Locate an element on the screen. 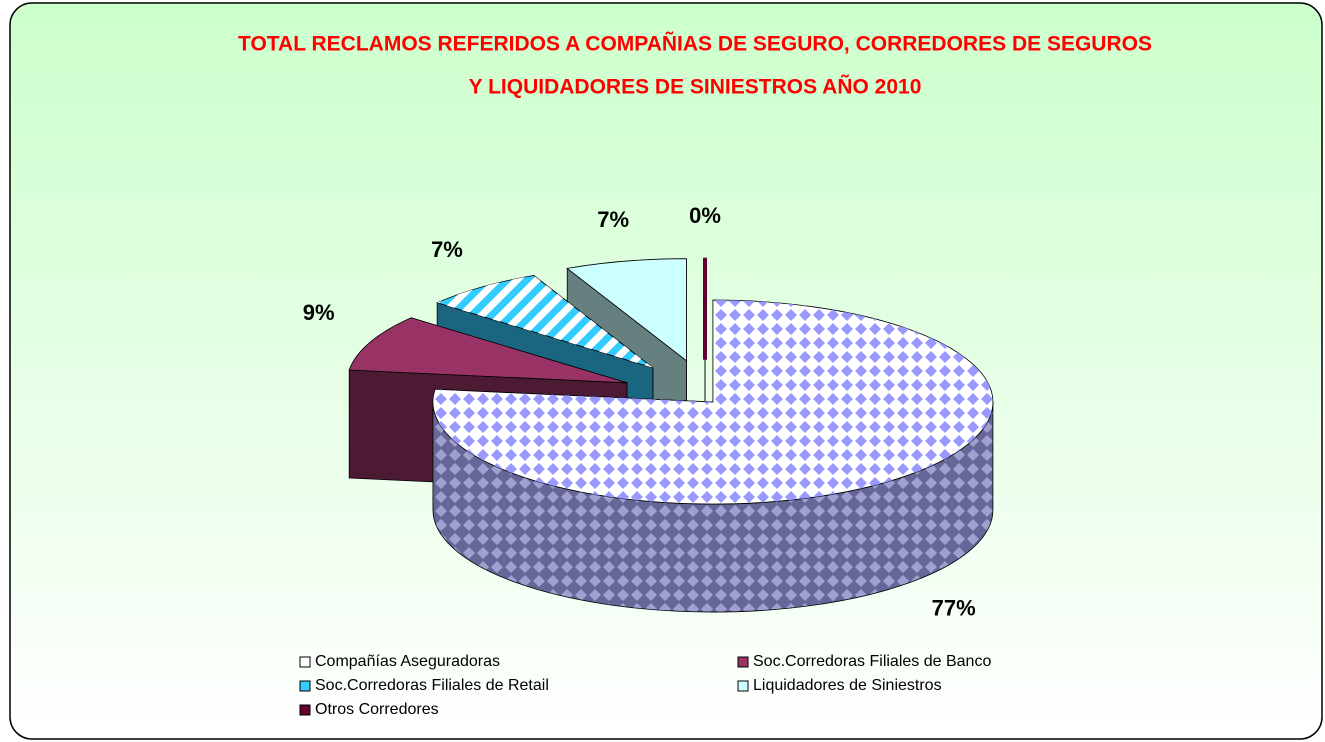 Image resolution: width=1325 pixels, height=742 pixels. data-label: 77% is located at coordinates (954, 607).